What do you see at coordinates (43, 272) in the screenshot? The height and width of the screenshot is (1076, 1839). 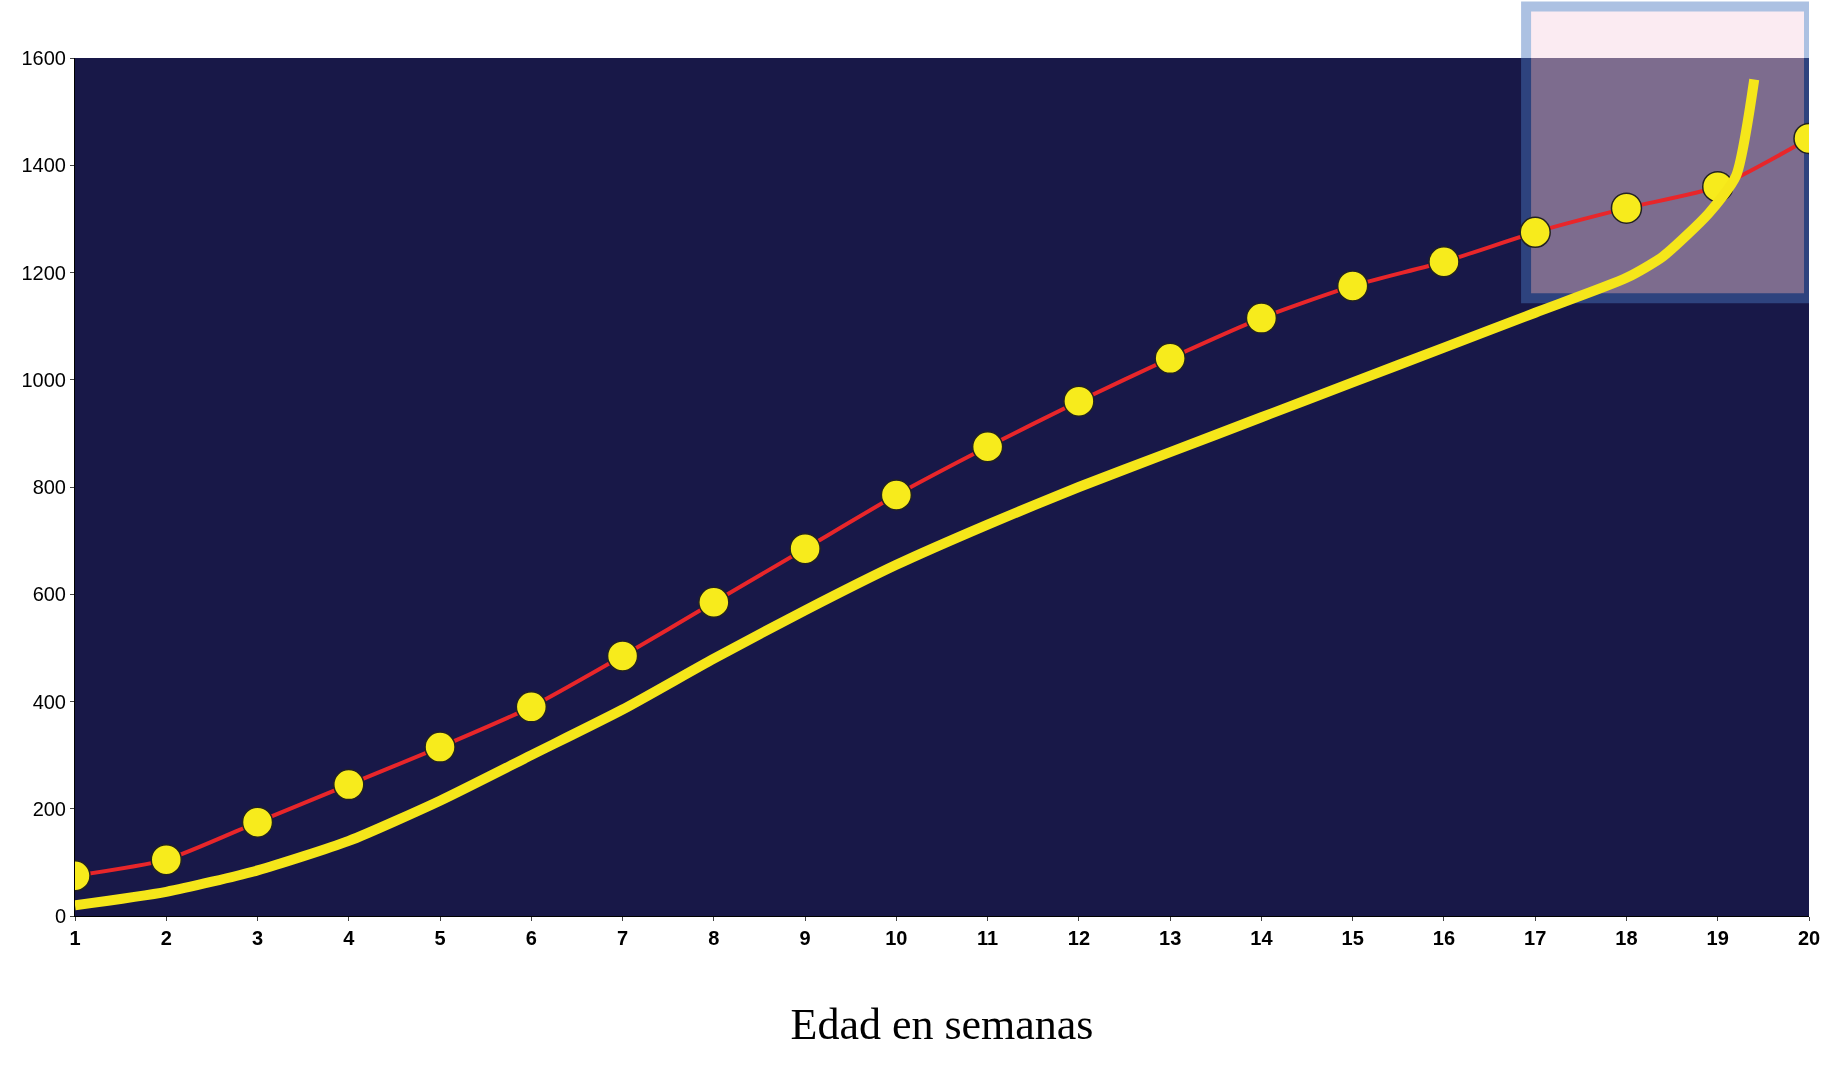 I see `y-tick-label: 1200` at bounding box center [43, 272].